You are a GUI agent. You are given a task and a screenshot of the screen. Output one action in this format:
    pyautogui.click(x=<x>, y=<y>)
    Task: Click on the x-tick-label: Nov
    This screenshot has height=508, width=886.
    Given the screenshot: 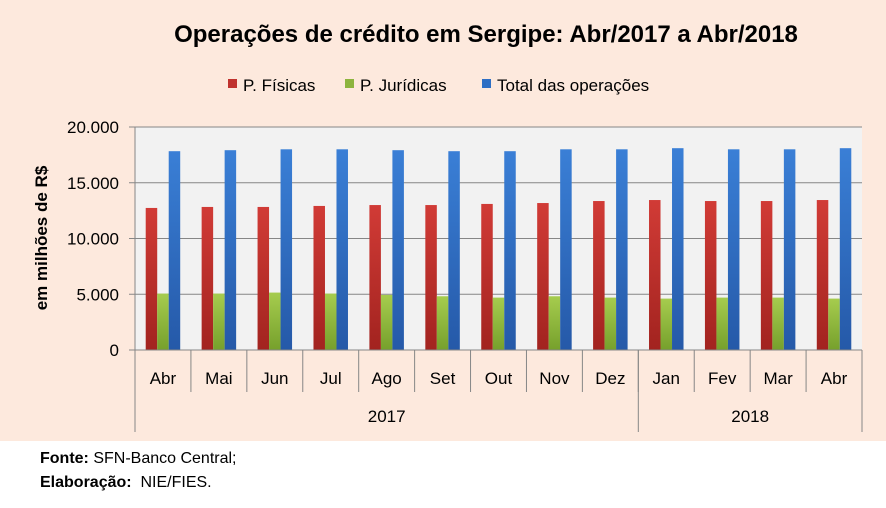 What is the action you would take?
    pyautogui.click(x=554, y=378)
    